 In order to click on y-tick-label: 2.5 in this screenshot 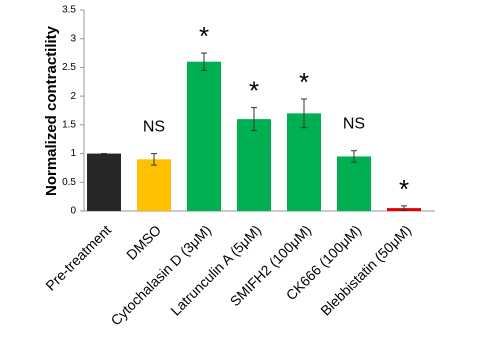, I will do `click(69, 67)`.